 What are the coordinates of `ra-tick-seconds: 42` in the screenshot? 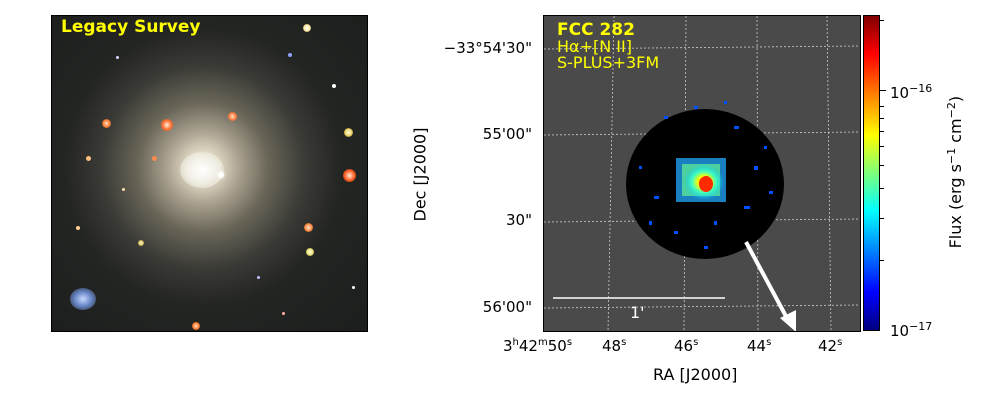 It's located at (828, 346).